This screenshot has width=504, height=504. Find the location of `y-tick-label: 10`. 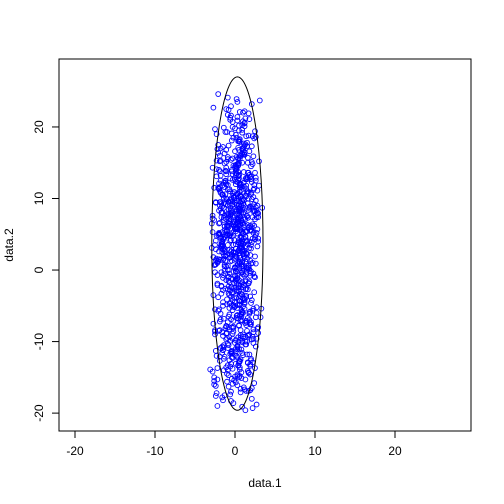

y-tick-label: 10 is located at coordinates (39, 199).